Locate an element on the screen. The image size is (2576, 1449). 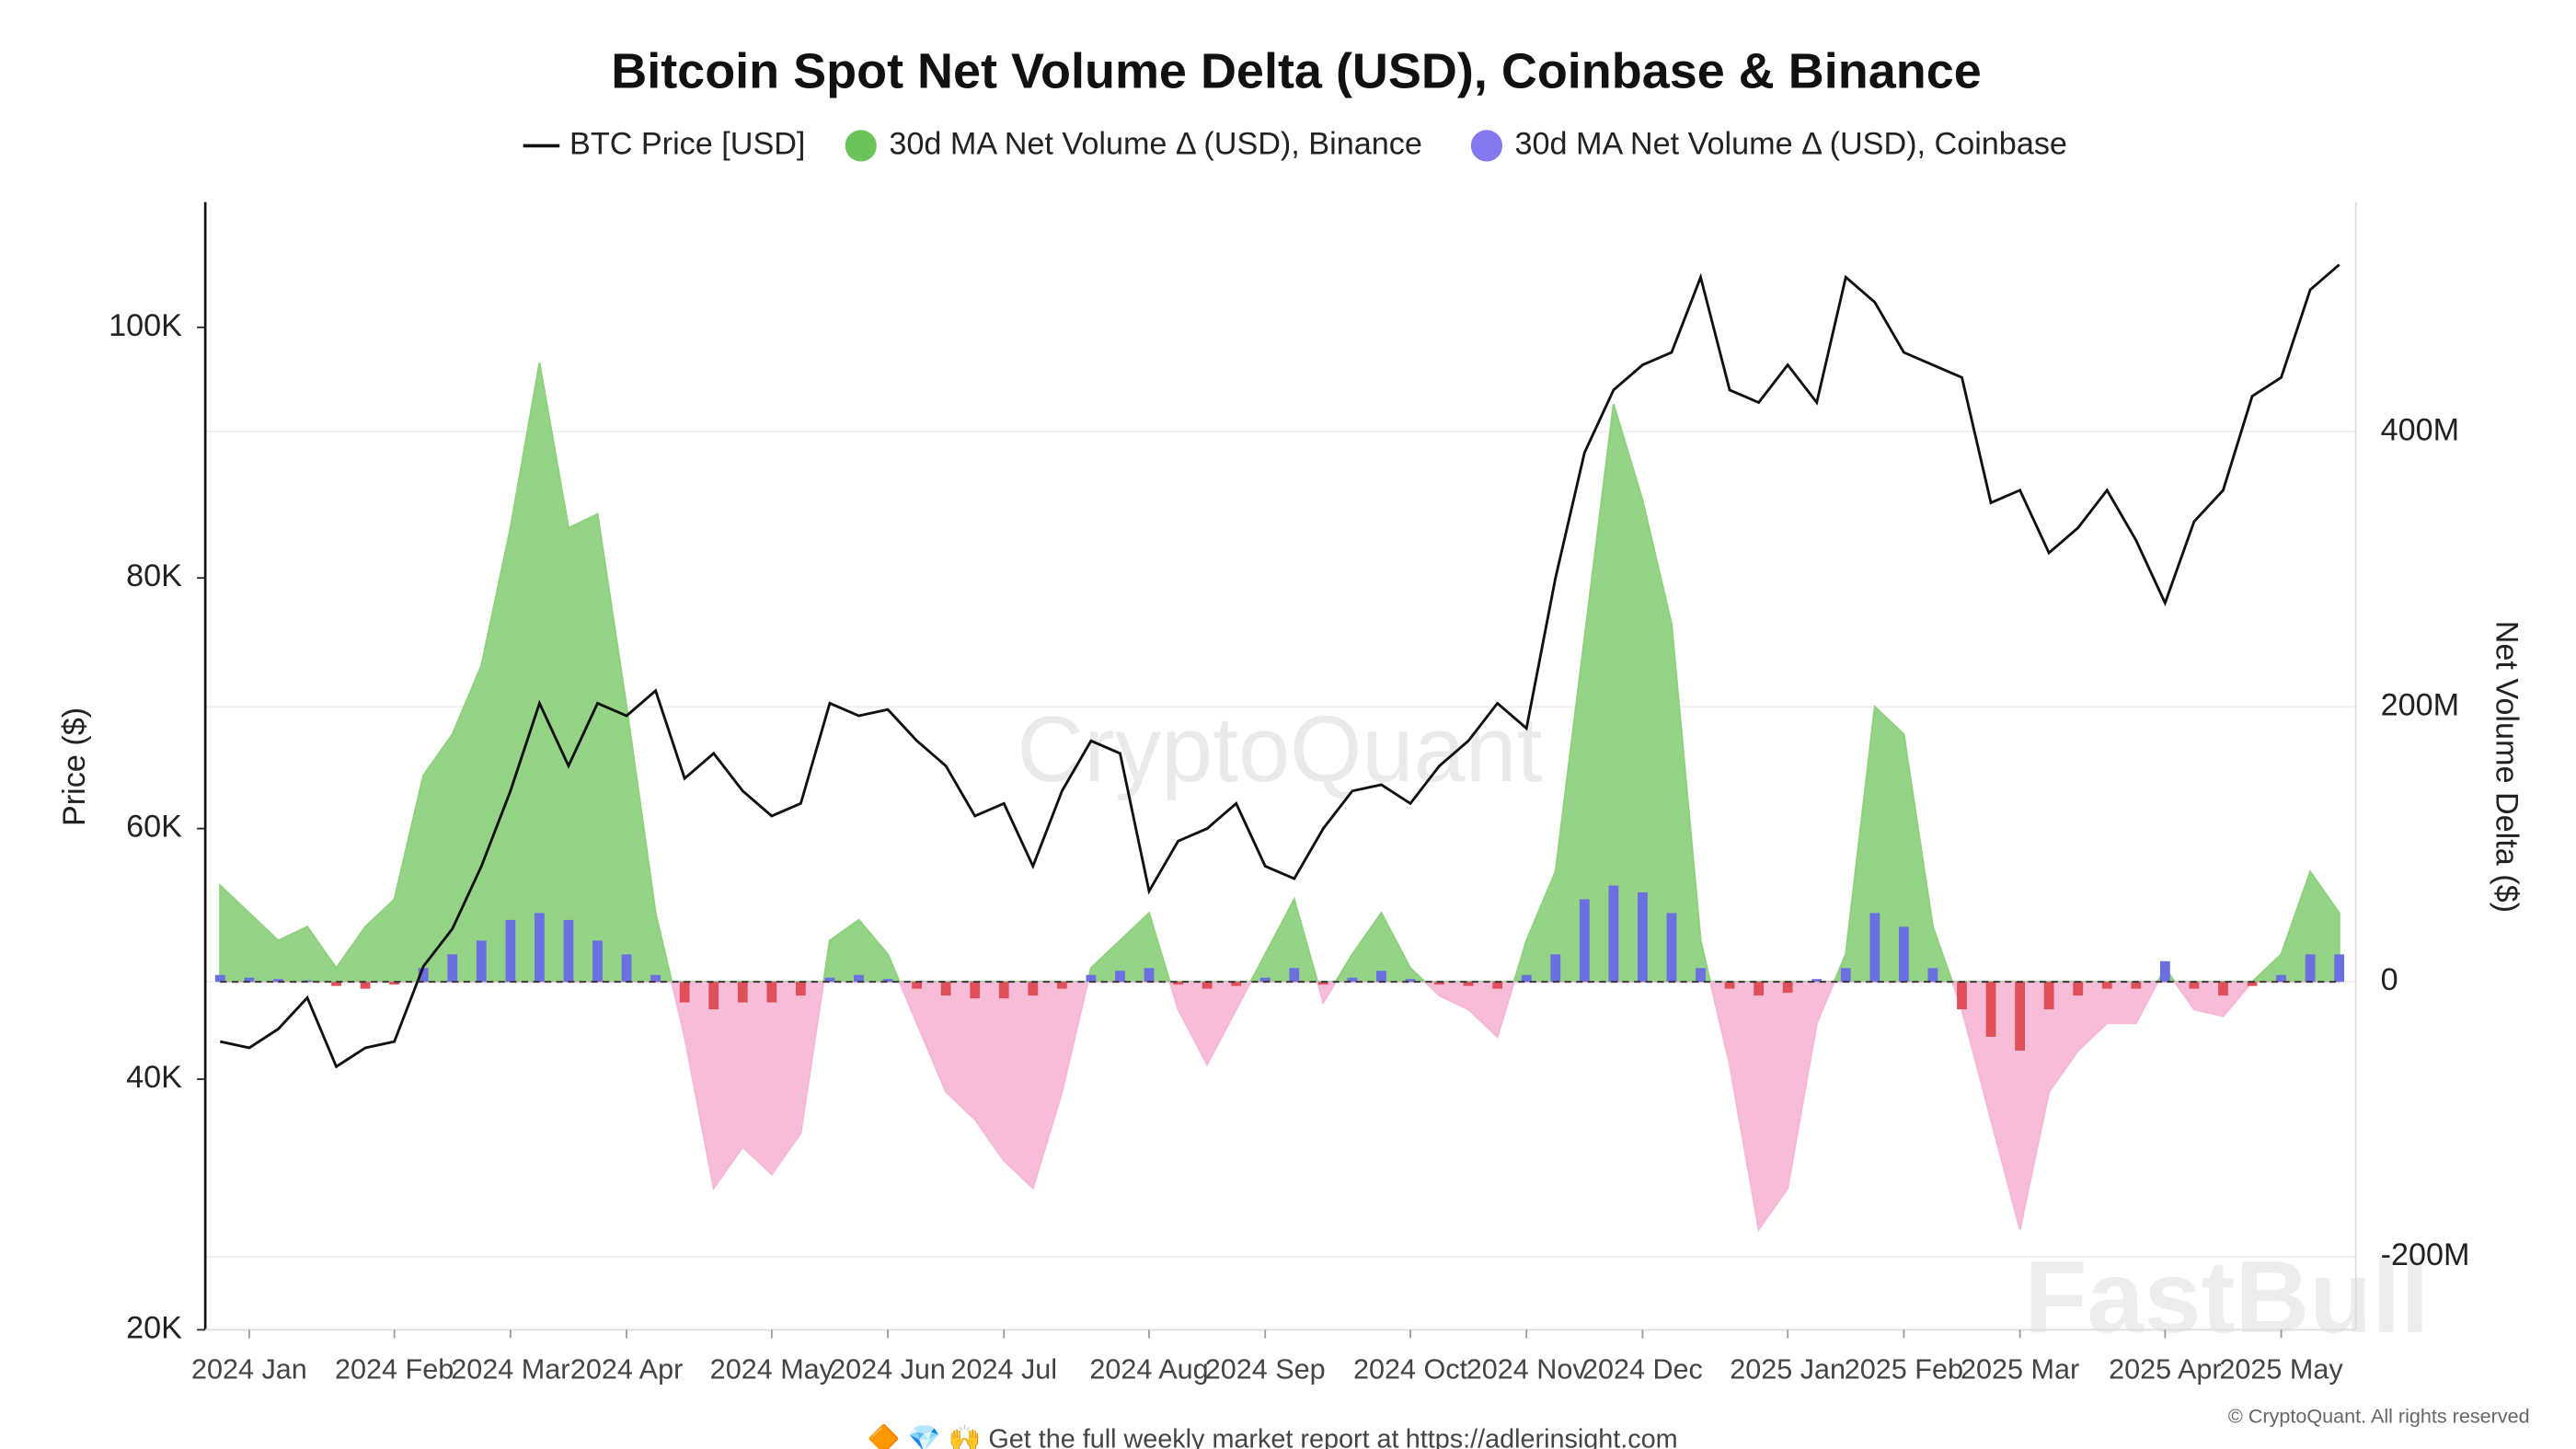
y2-tick-label: 0 is located at coordinates (2389, 979).